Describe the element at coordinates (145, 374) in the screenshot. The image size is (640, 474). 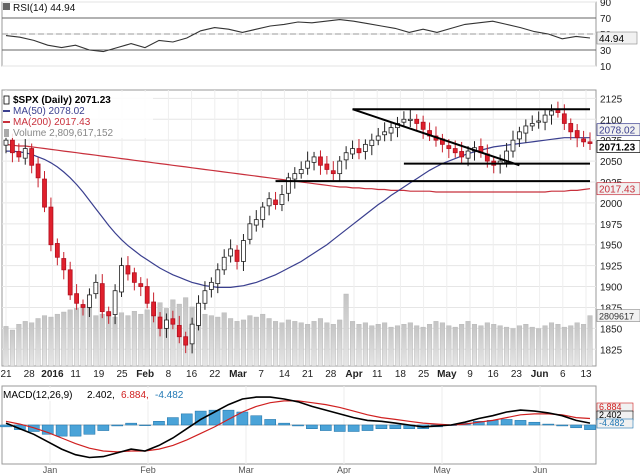
I see `x-tick-label: Feb` at that location.